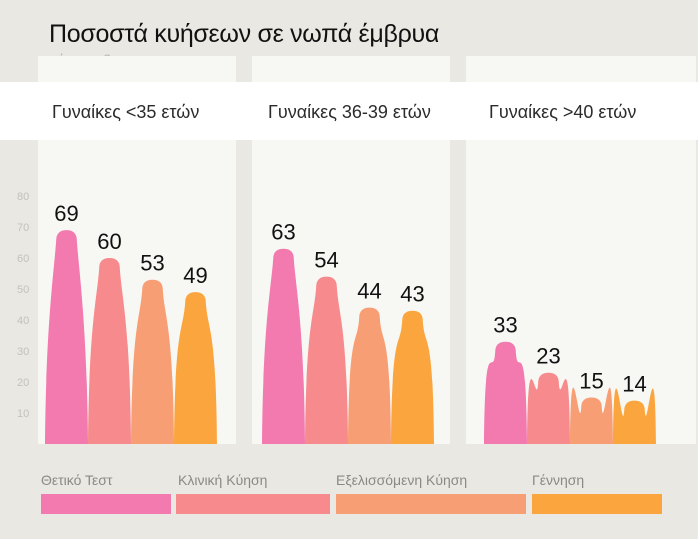 This screenshot has height=539, width=698. Describe the element at coordinates (222, 480) in the screenshot. I see `legend-label: Κλινική Κύηση` at that location.